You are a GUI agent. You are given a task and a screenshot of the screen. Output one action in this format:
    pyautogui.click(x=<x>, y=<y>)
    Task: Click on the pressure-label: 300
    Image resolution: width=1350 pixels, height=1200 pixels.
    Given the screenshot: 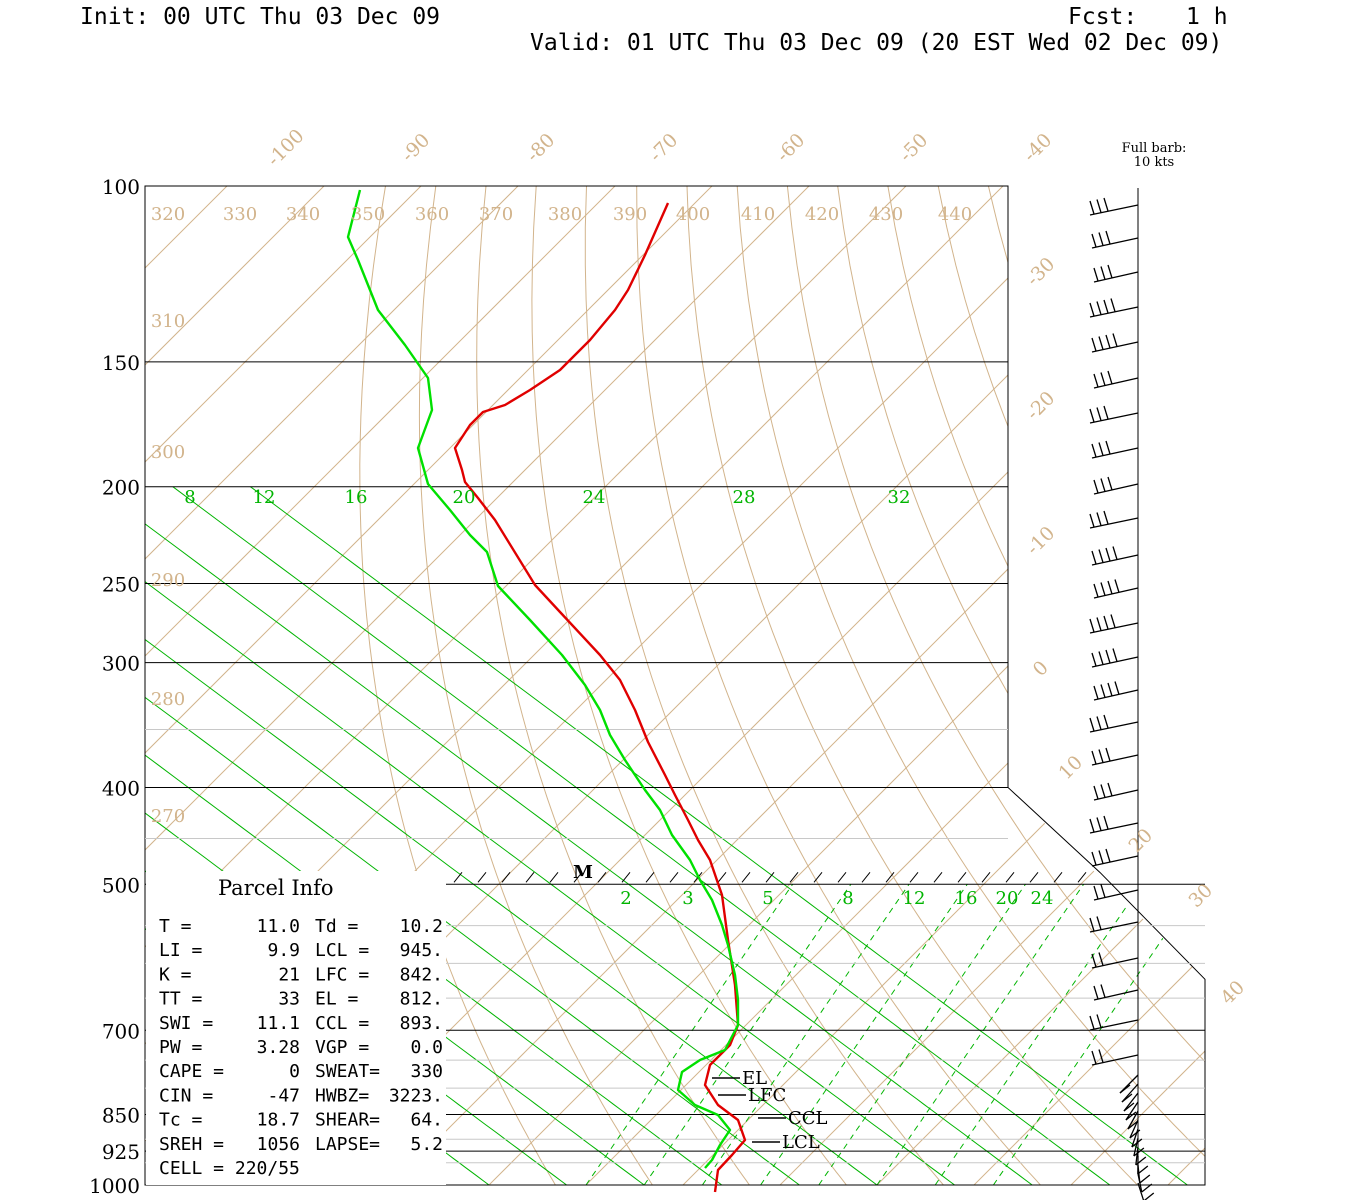 What is the action you would take?
    pyautogui.click(x=121, y=664)
    